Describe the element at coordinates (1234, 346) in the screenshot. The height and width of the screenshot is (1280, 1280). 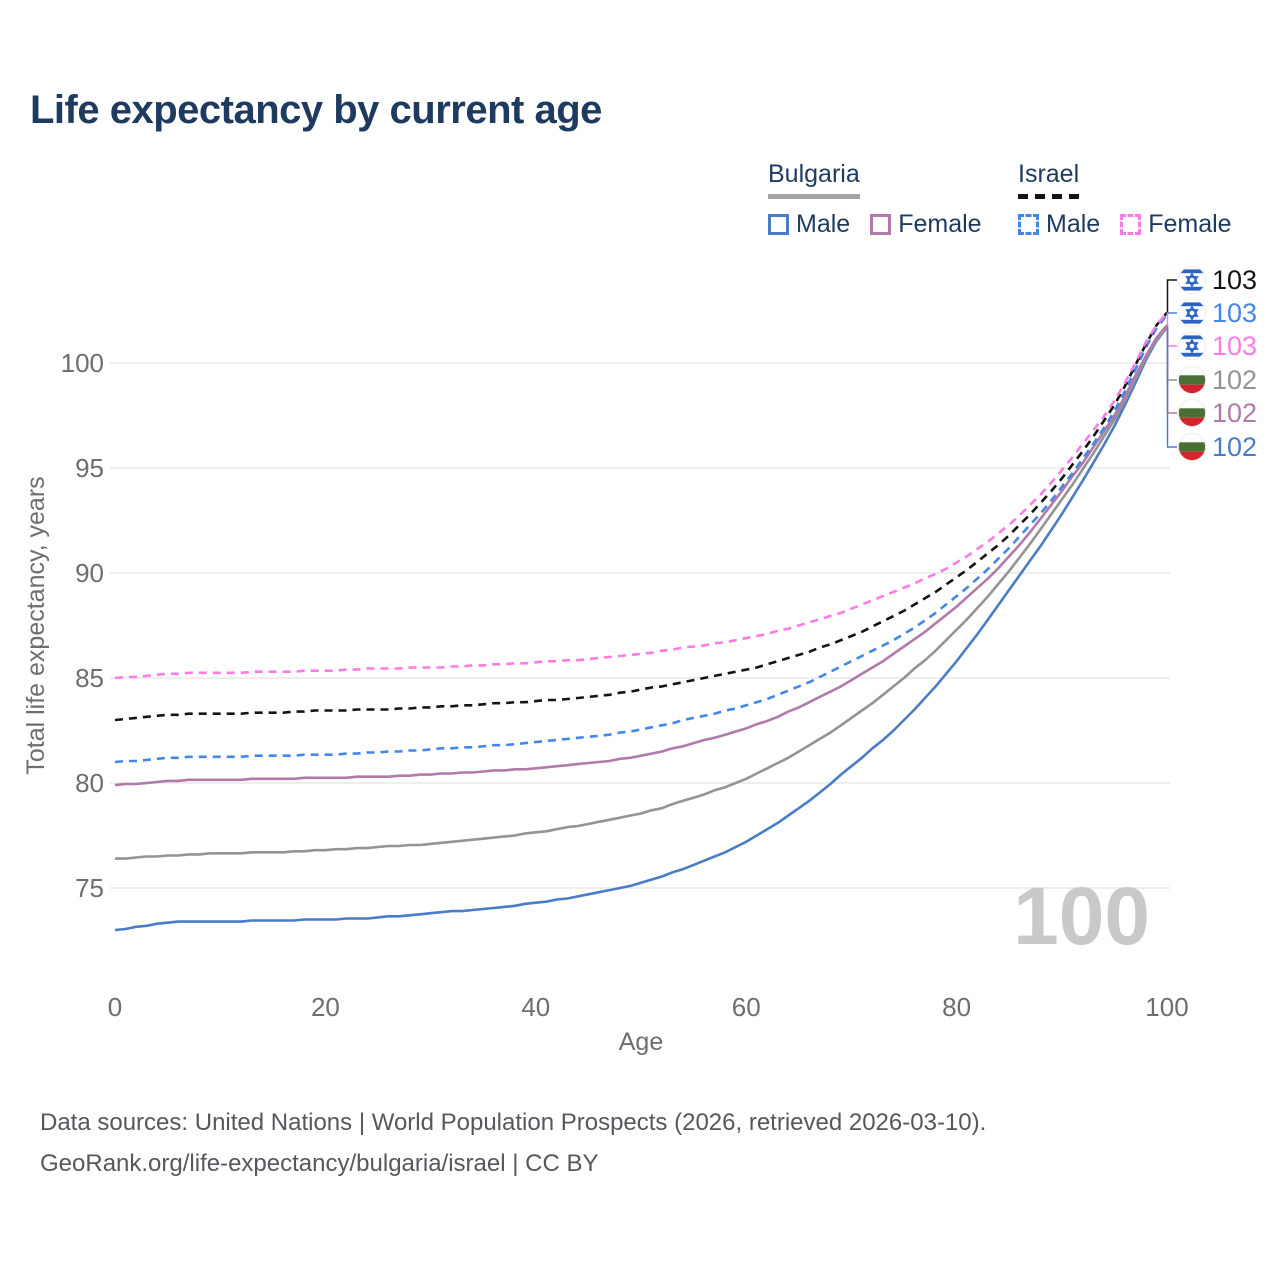
I see `end-label-israel-female: 103` at that location.